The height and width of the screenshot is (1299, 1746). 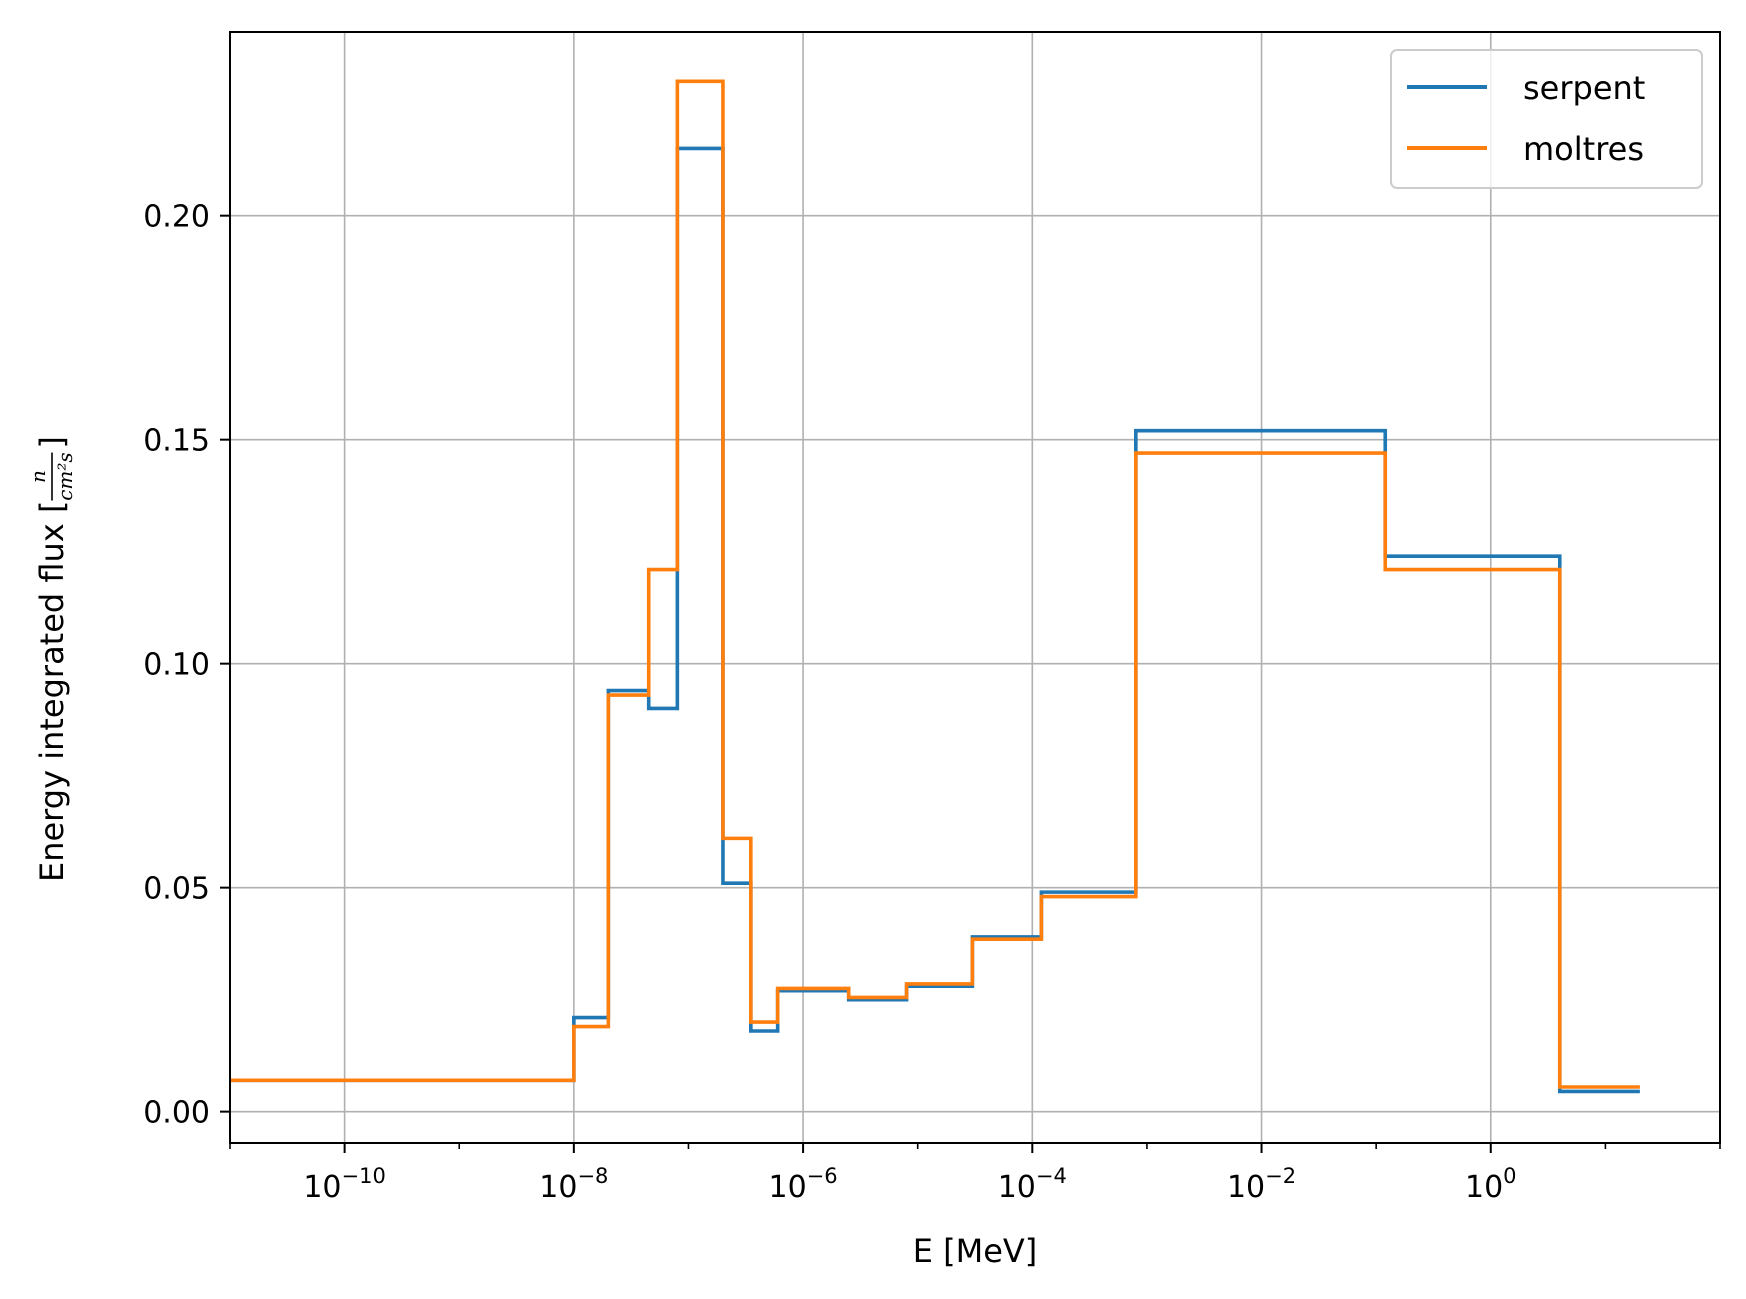 What do you see at coordinates (65, 476) in the screenshot?
I see `y-axis-label-unit-denominator: cm²s` at bounding box center [65, 476].